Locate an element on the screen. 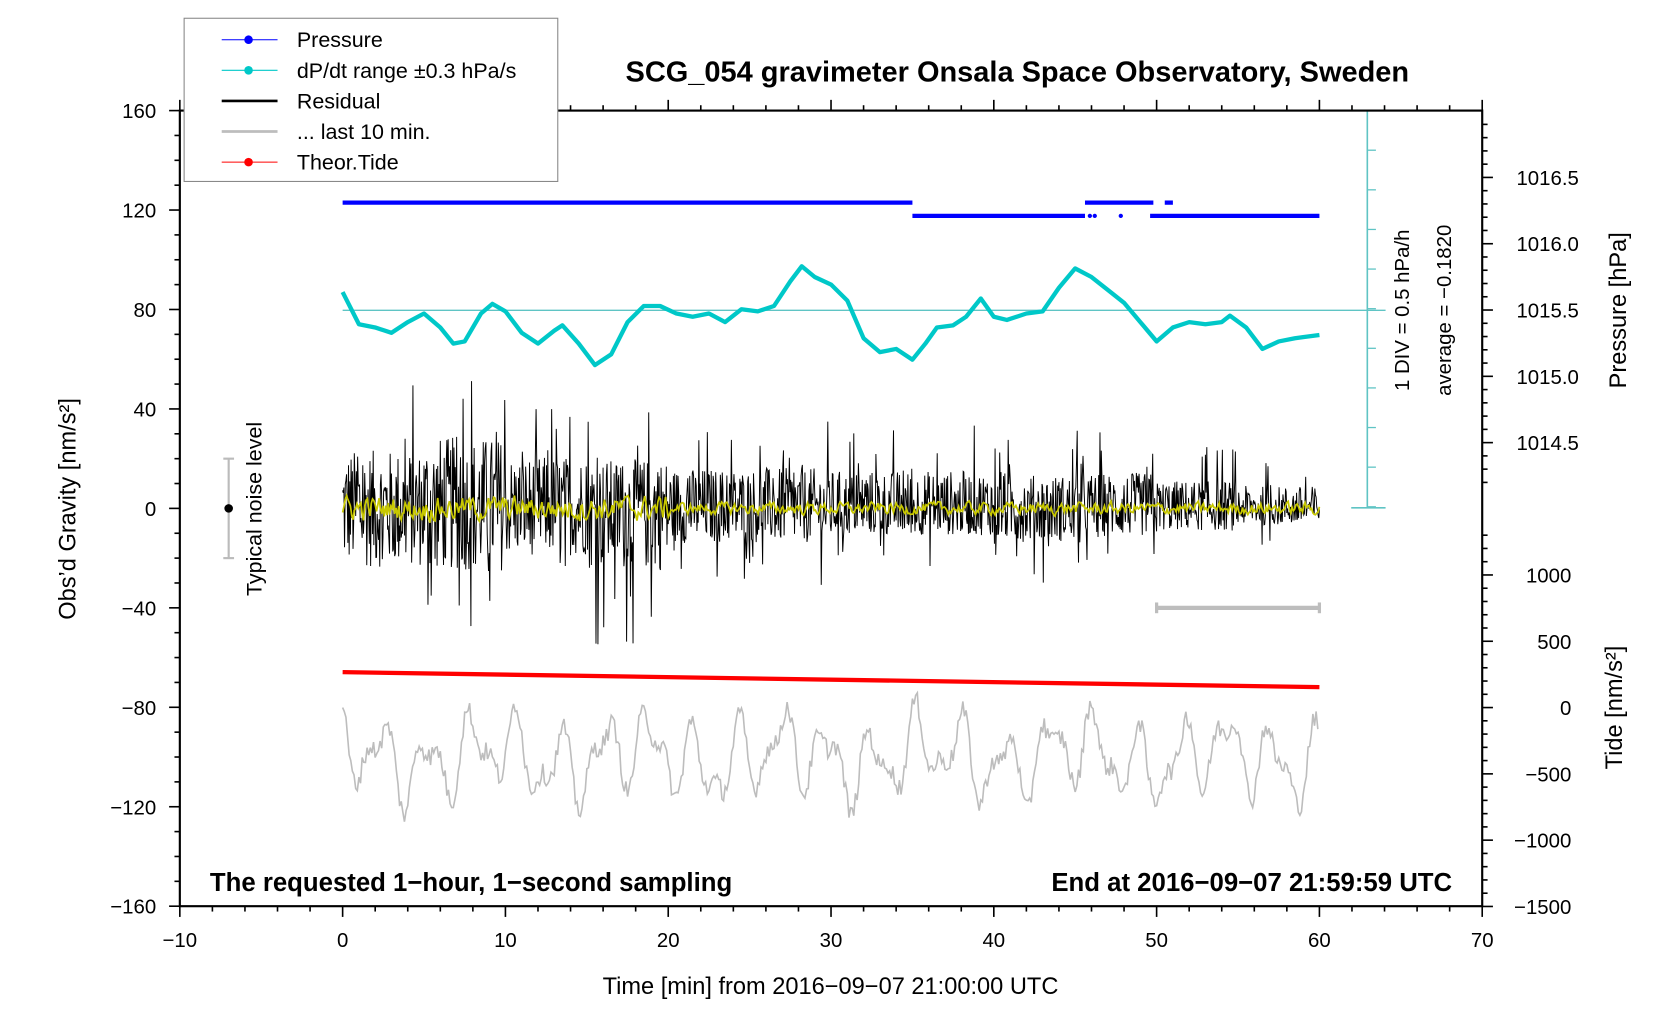 This screenshot has height=1020, width=1676. pressure-tick-label: 1016.5 is located at coordinates (1547, 179).